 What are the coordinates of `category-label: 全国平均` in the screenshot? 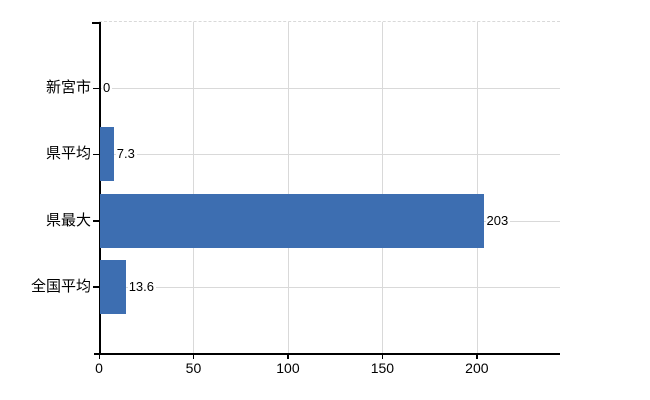 It's located at (60, 286).